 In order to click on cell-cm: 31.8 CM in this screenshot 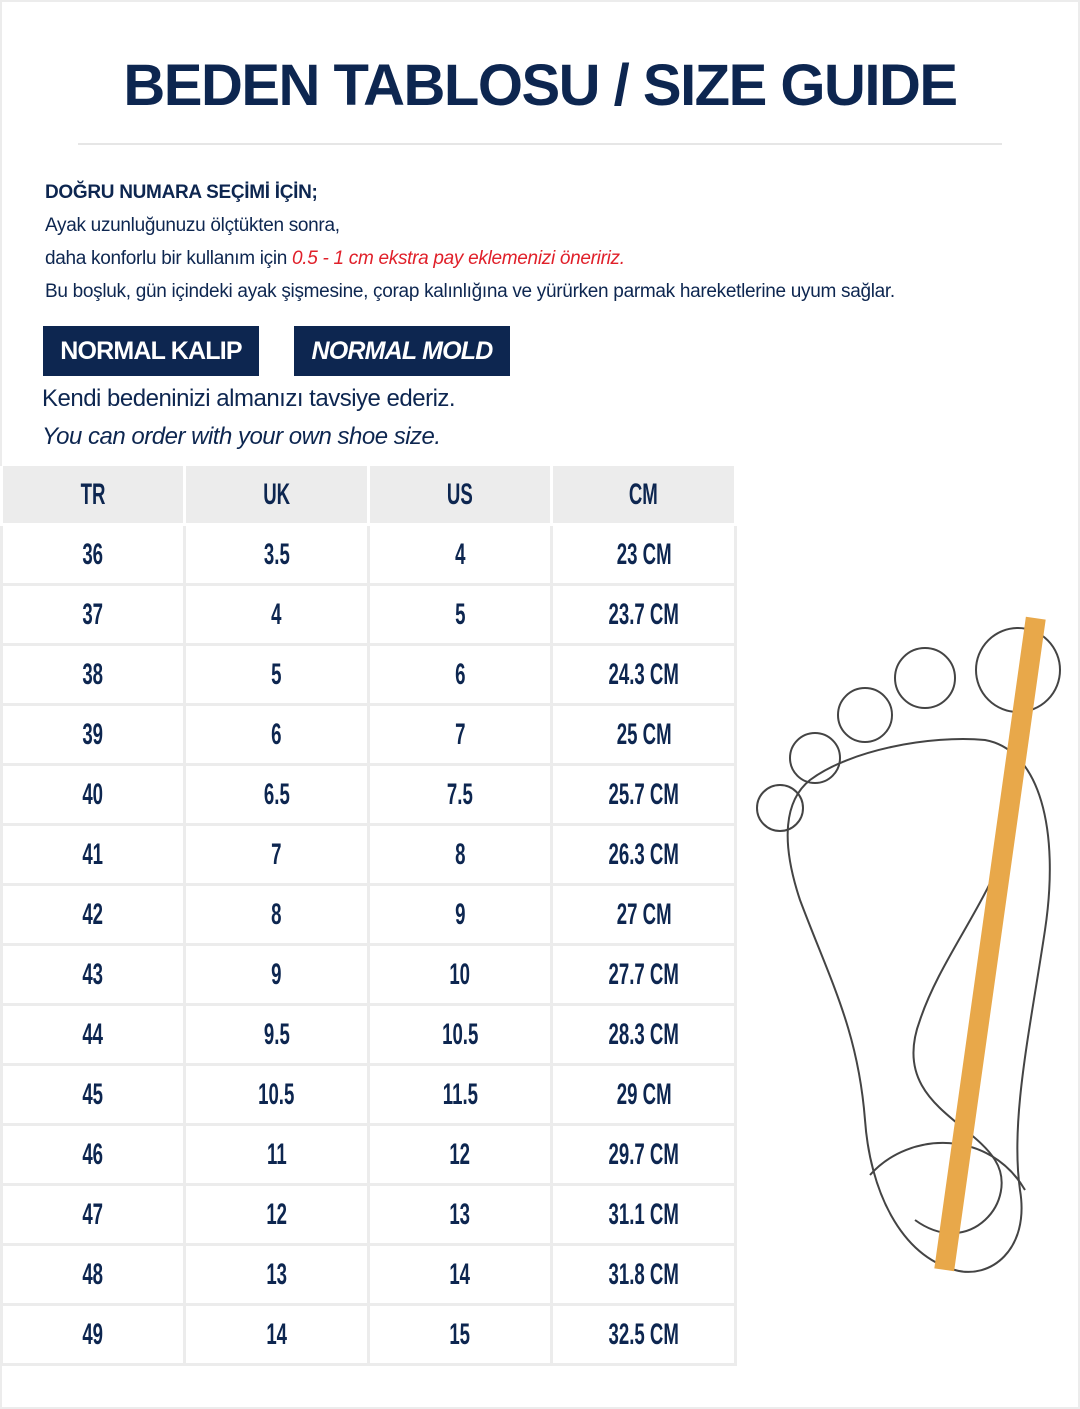, I will do `click(643, 1274)`.